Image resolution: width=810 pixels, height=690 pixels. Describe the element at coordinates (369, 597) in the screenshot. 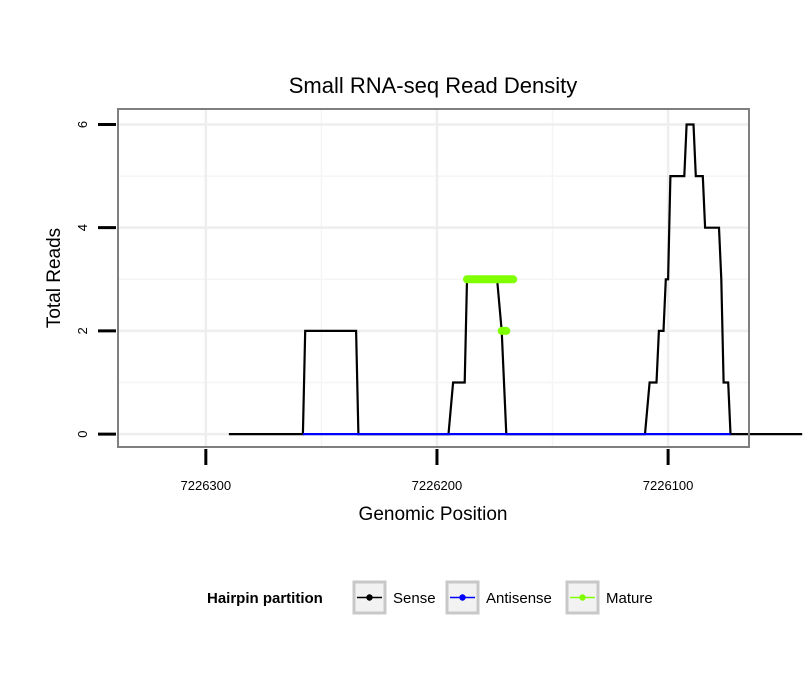

I see `legend-key-point-sense` at that location.